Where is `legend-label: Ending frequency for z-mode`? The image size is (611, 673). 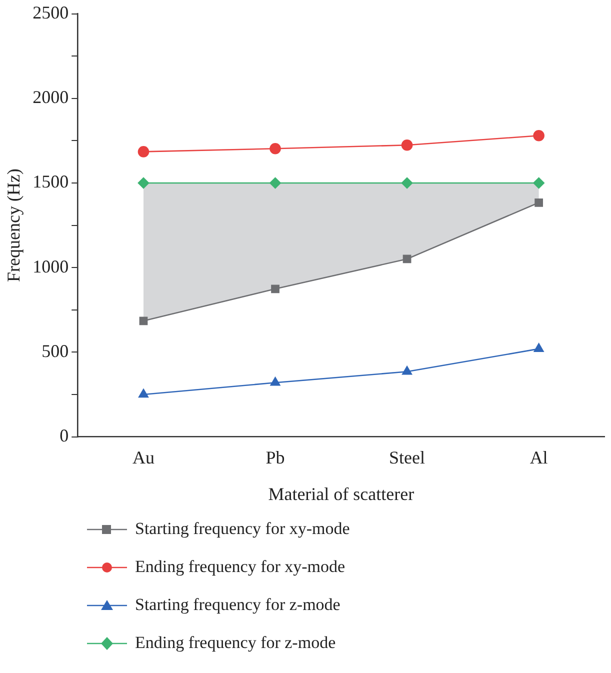 legend-label: Ending frequency for z-mode is located at coordinates (235, 643).